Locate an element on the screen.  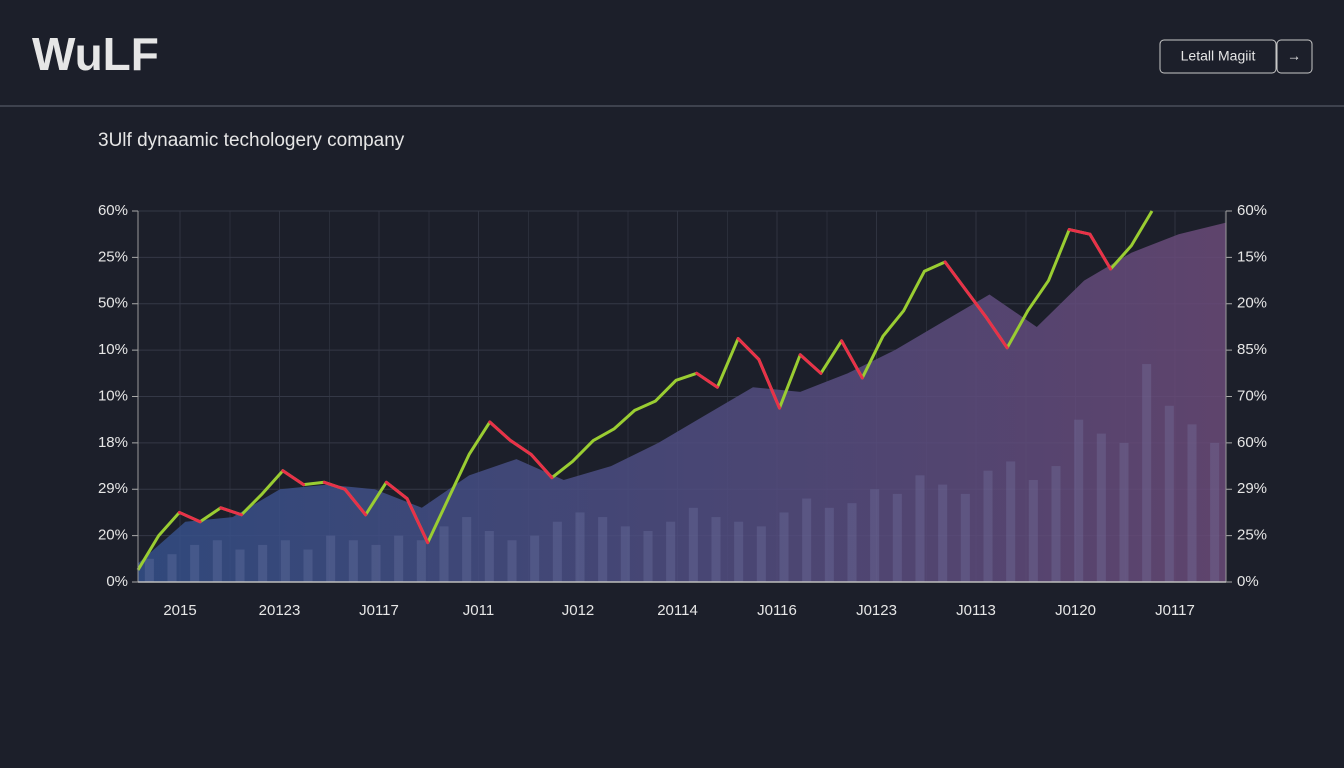
arrow-button is located at coordinates (1294, 56).